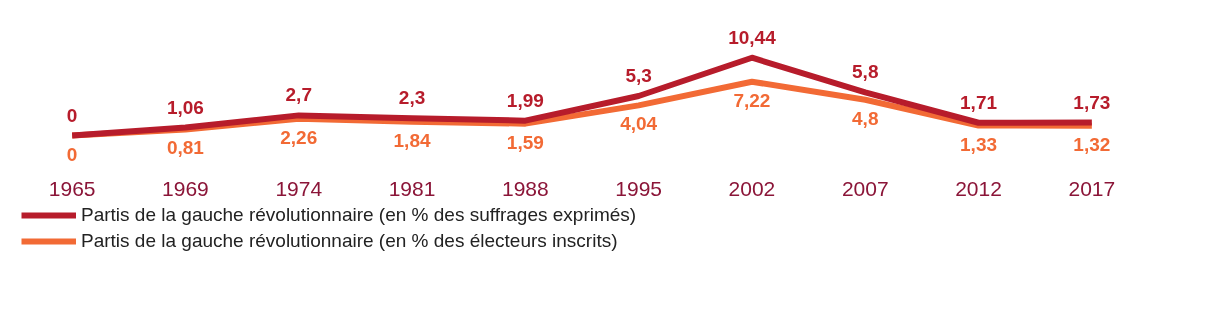  I want to click on x-tick-label: 2017, so click(1092, 188).